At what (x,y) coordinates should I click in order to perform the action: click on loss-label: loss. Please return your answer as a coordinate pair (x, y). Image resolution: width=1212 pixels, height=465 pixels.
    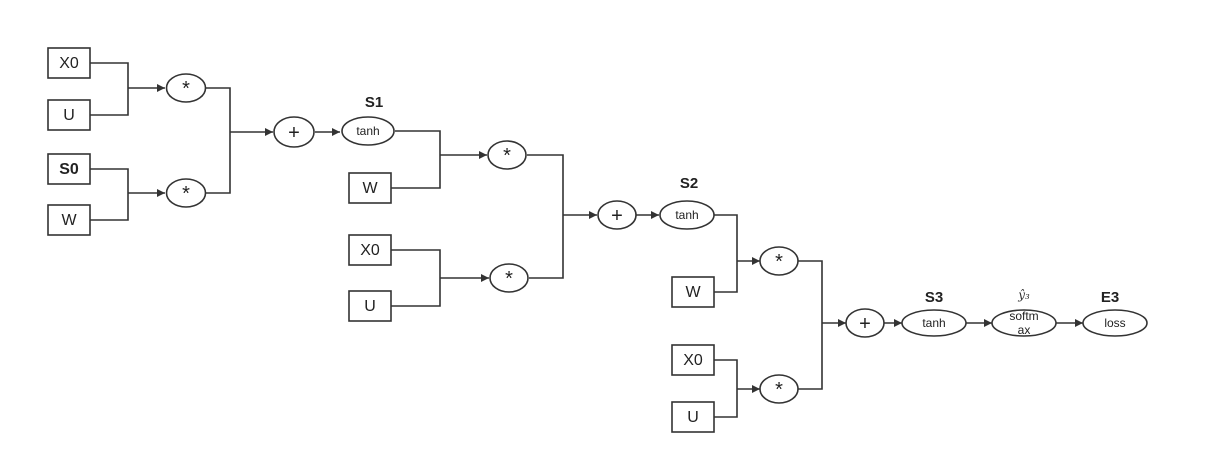
    Looking at the image, I should click on (1114, 323).